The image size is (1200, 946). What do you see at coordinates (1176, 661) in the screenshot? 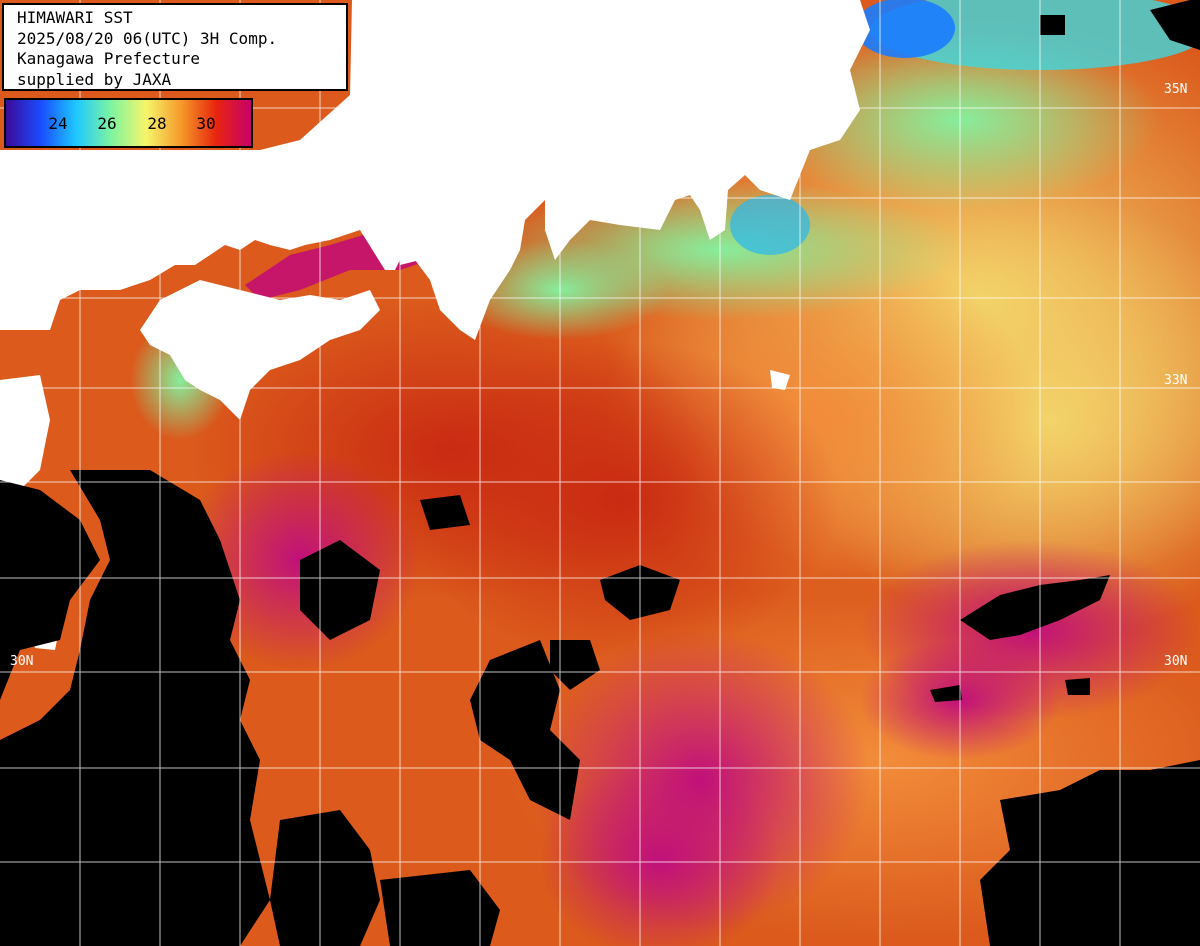
I see `lat-label-30n-right: 30N` at bounding box center [1176, 661].